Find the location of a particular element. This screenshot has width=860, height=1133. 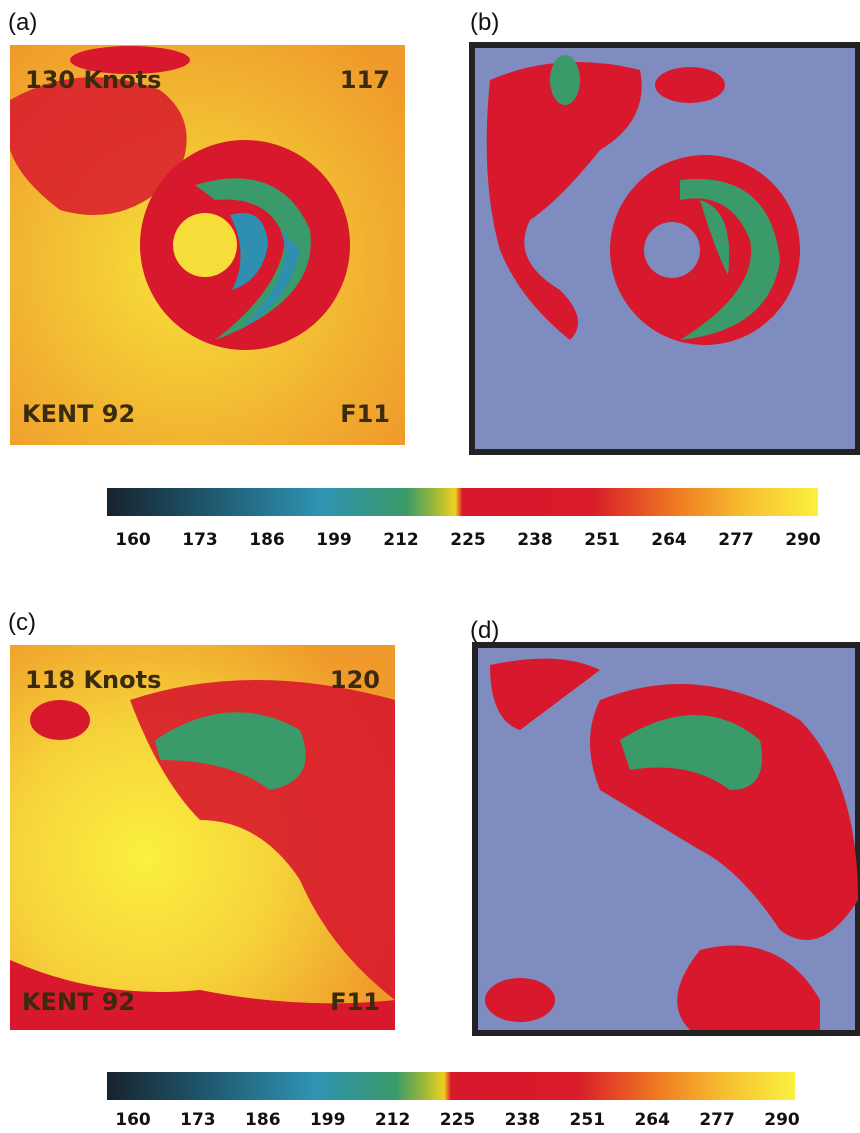

panel-label: (d) is located at coordinates (484, 630).